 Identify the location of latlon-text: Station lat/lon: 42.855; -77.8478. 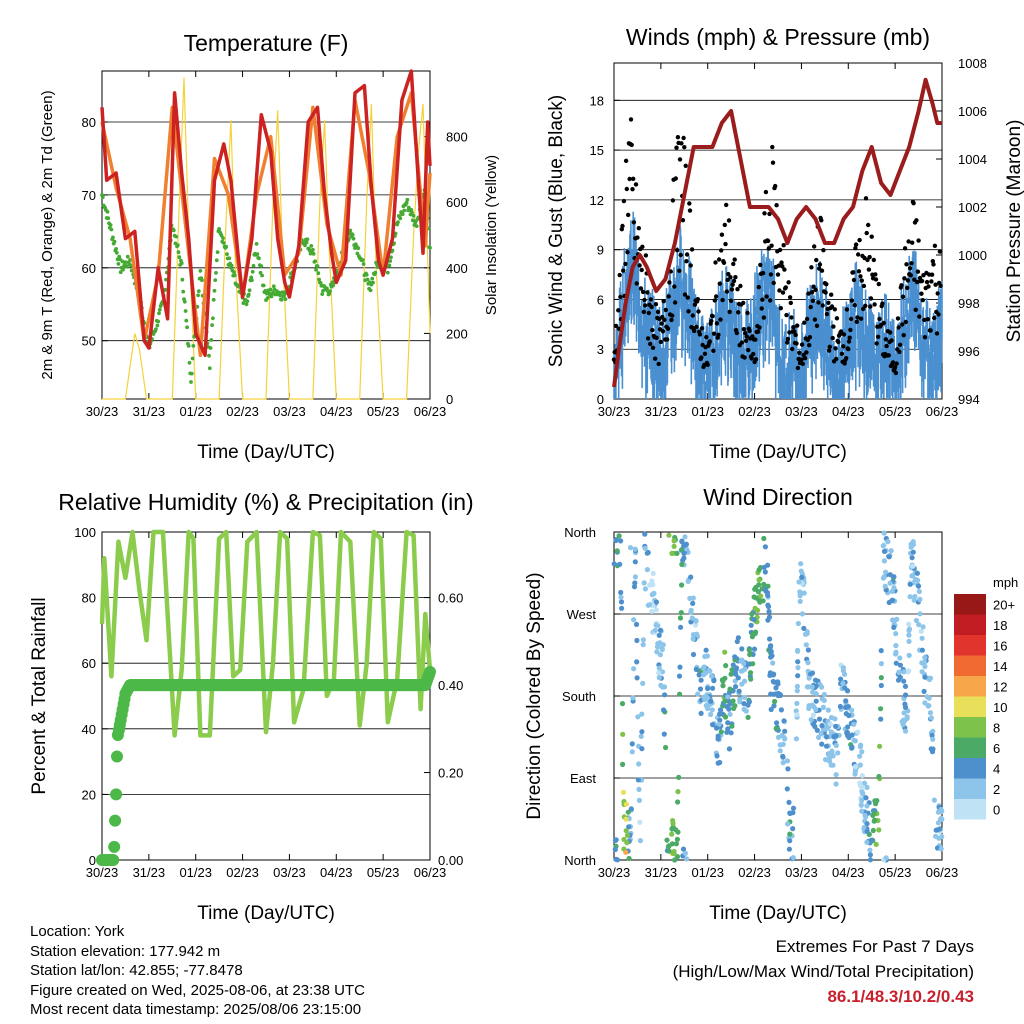
(136, 970).